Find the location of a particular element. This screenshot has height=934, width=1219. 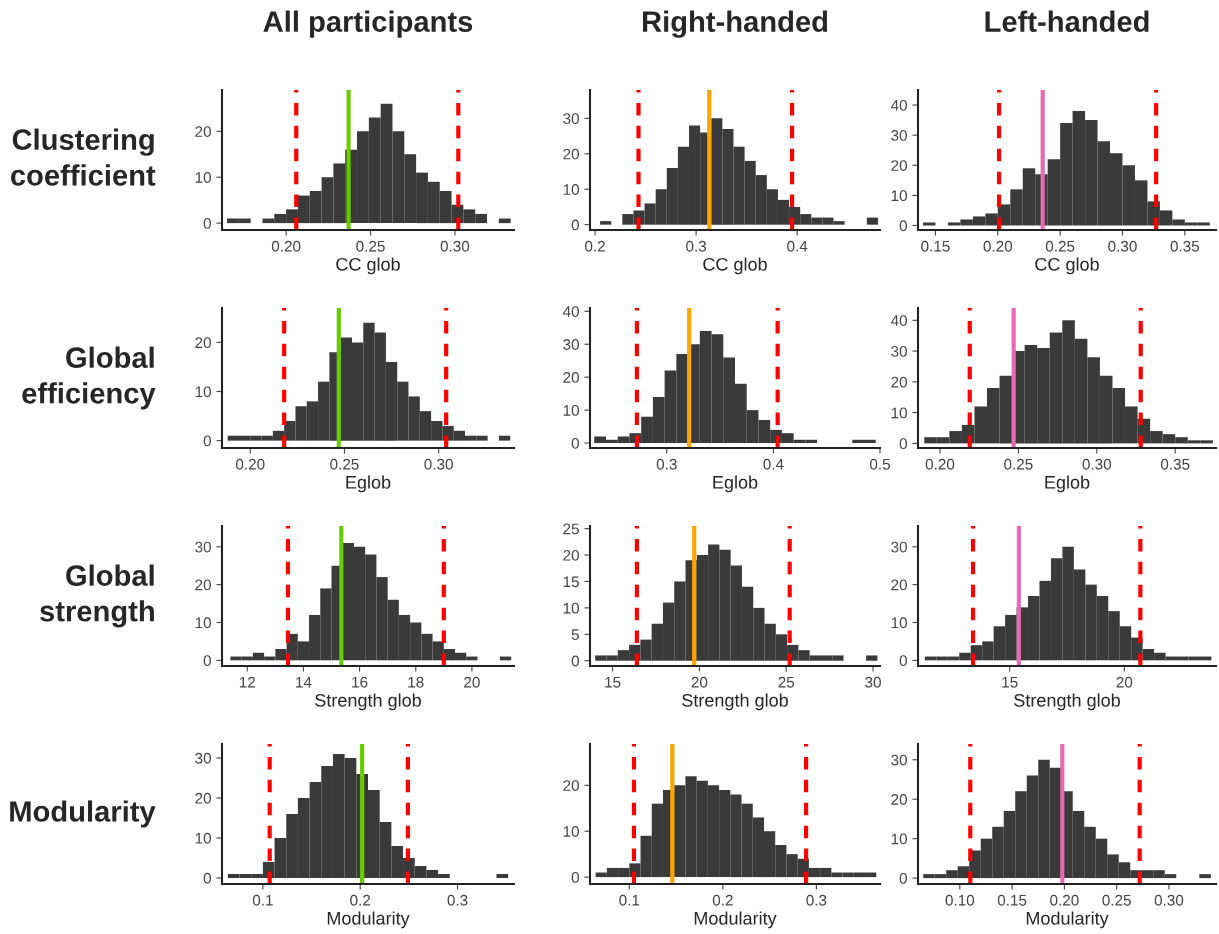

y-axis-title: Global strength is located at coordinates (97, 596).